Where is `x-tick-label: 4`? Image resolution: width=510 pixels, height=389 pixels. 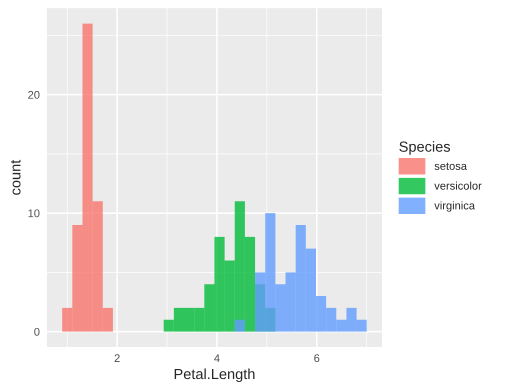
x-tick-label: 4 is located at coordinates (217, 358).